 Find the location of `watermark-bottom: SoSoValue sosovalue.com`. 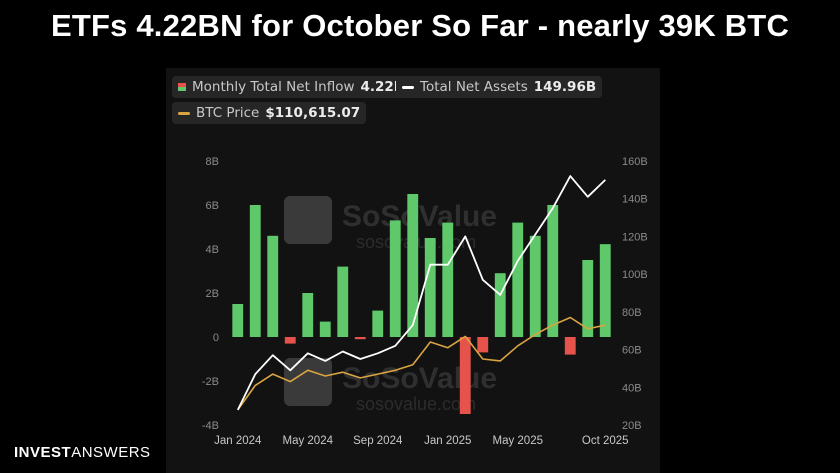

watermark-bottom: SoSoValue sosovalue.com is located at coordinates (390, 386).